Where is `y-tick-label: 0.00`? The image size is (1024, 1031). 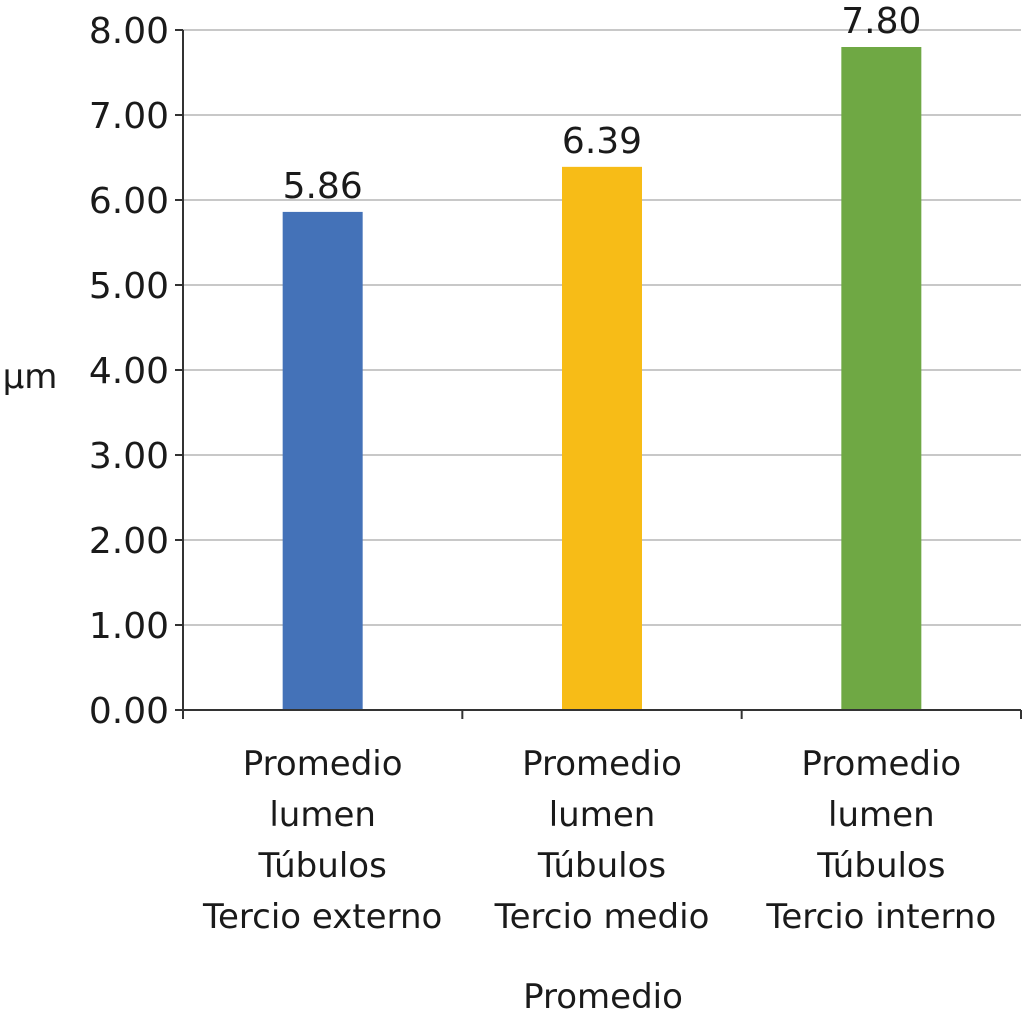 y-tick-label: 0.00 is located at coordinates (129, 711).